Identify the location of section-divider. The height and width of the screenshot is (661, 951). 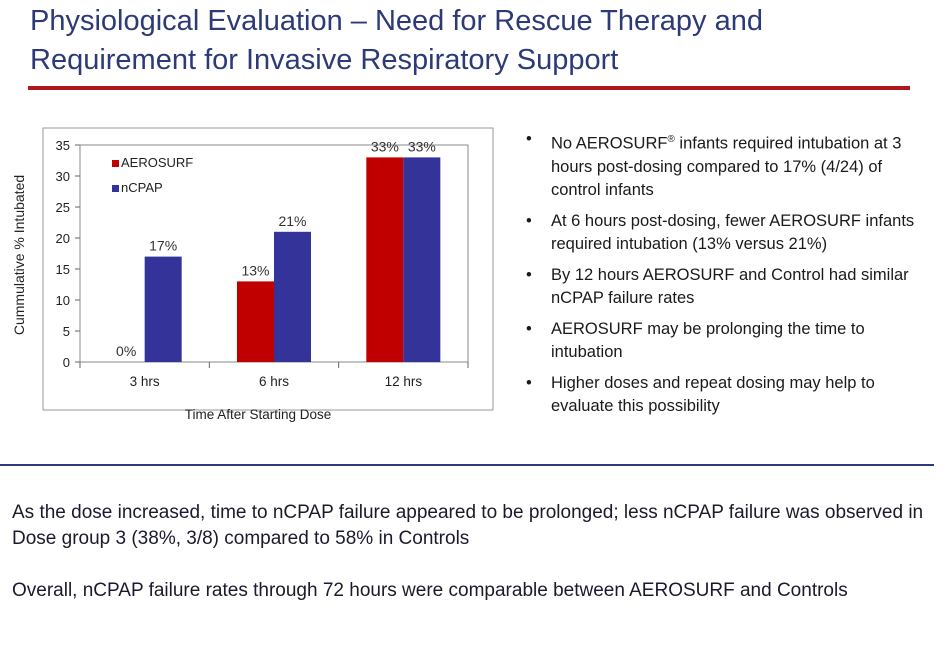
(467, 465).